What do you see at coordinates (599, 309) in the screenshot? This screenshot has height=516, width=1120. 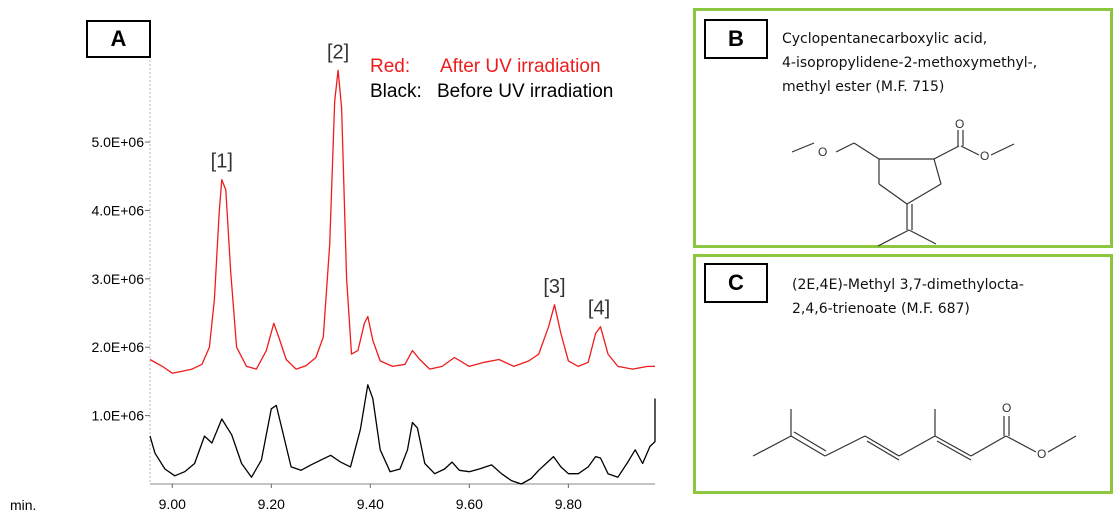 I see `peak-label-4: [4]` at bounding box center [599, 309].